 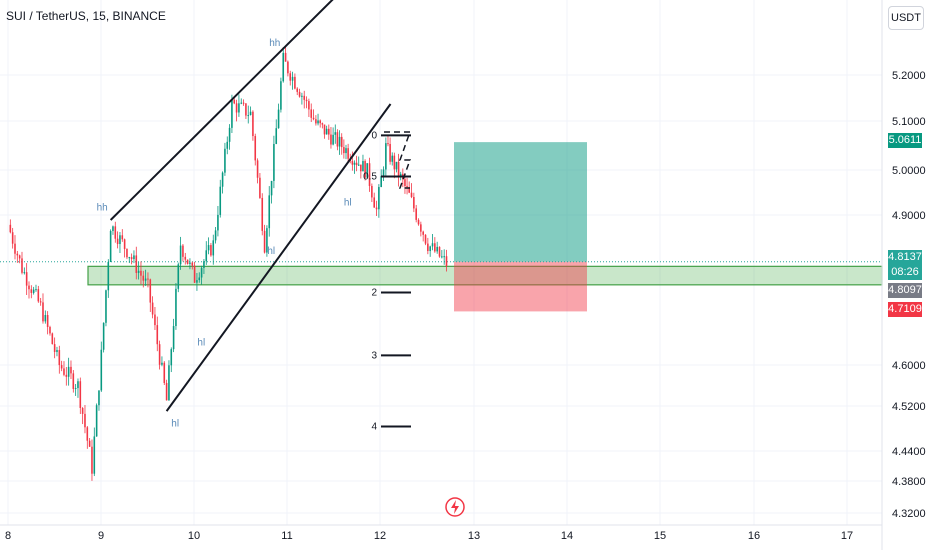 What do you see at coordinates (909, 366) in the screenshot?
I see `y-tick-label: 4.6000` at bounding box center [909, 366].